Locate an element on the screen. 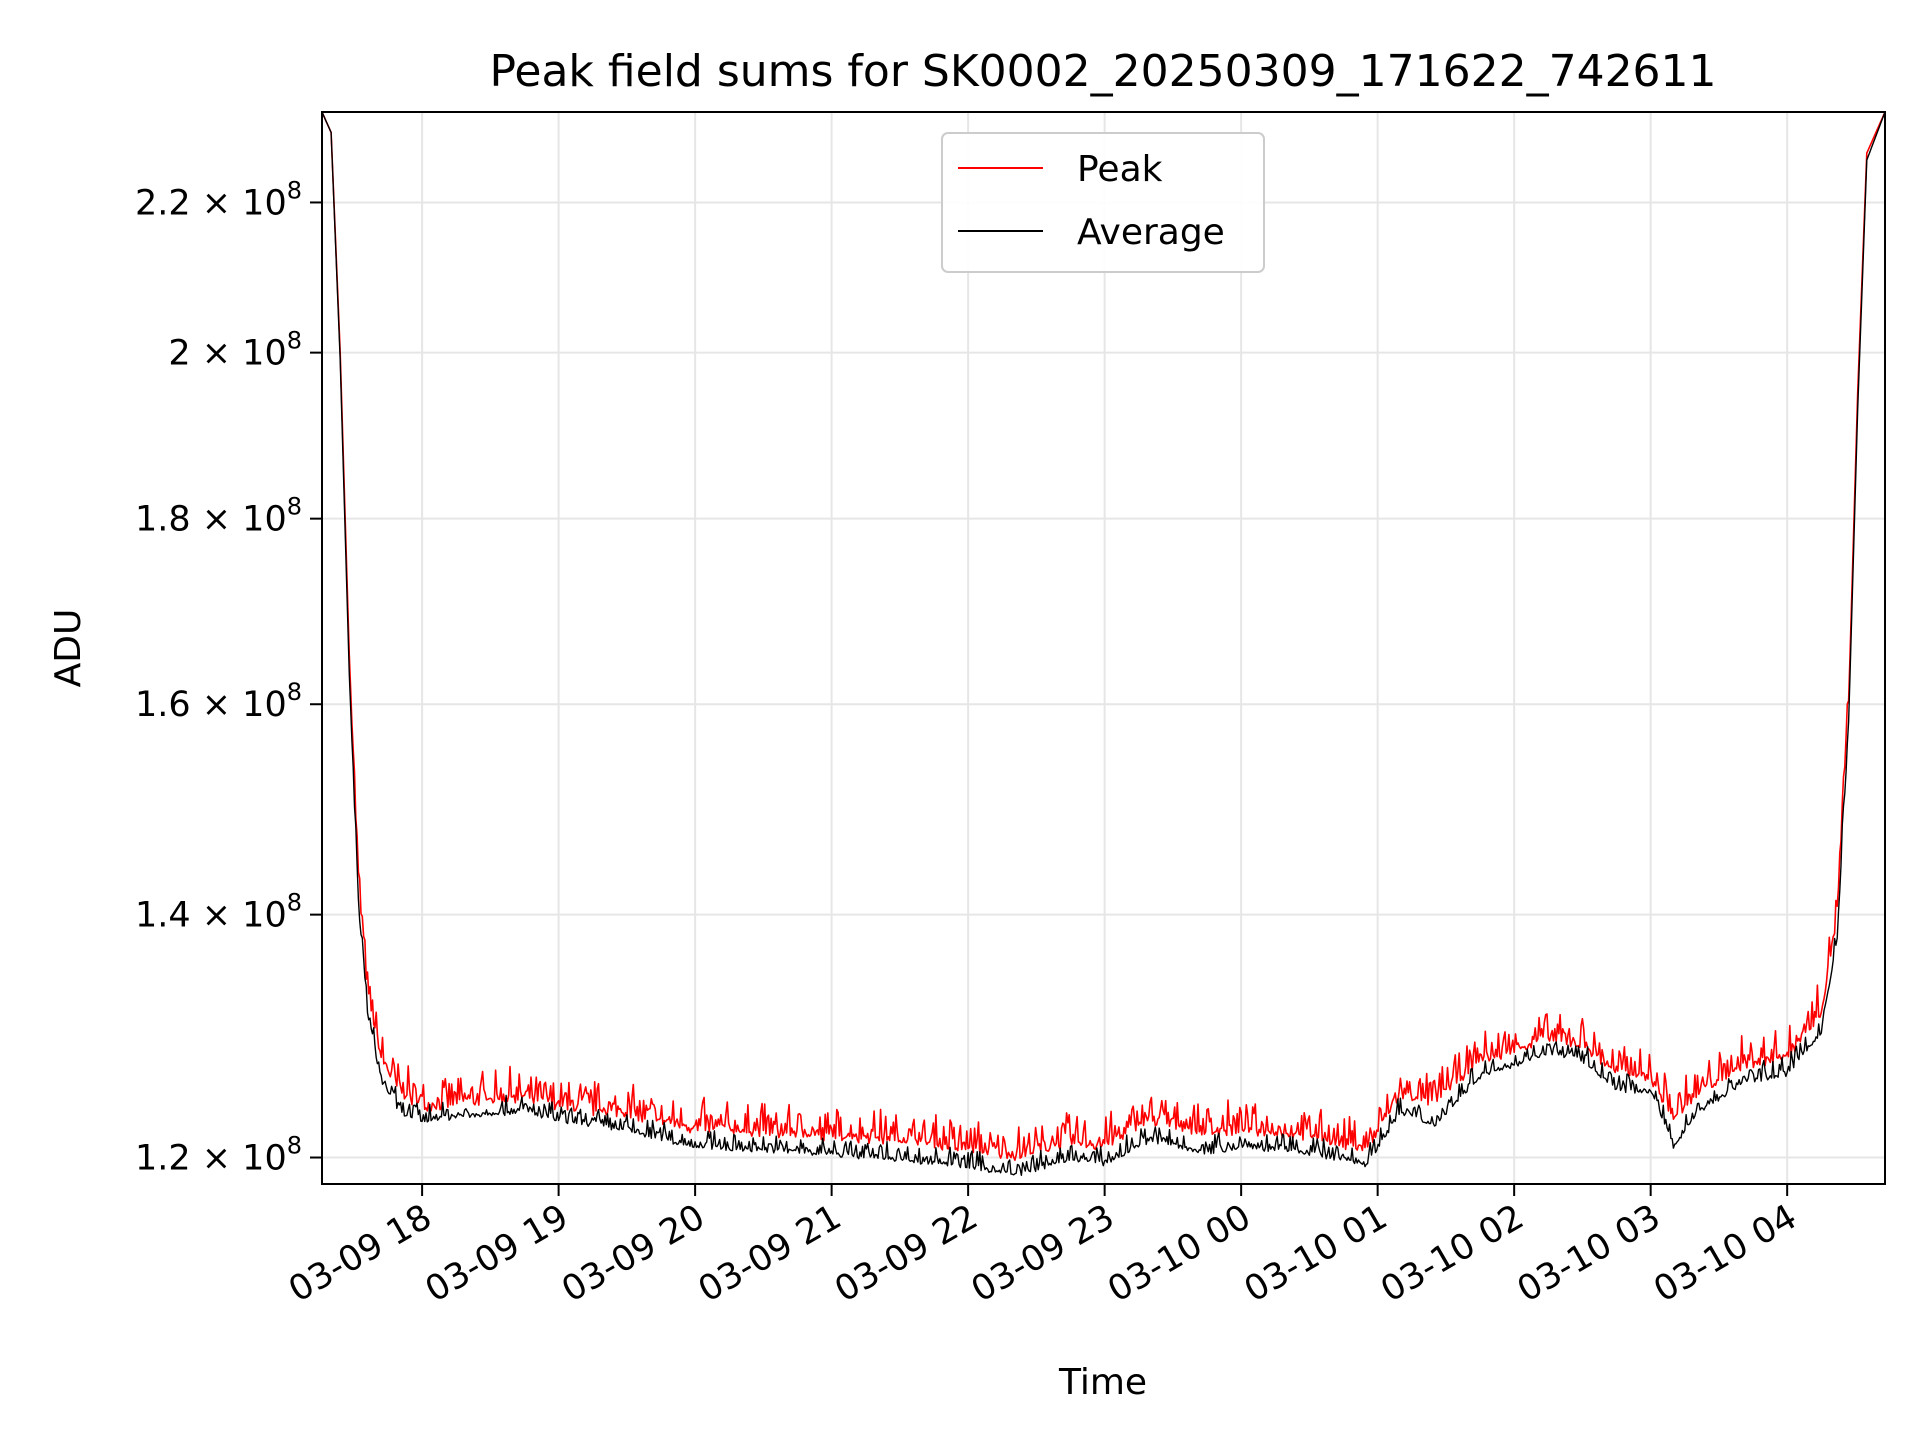  y-tick-label: 2.2 × 108 is located at coordinates (218, 199).